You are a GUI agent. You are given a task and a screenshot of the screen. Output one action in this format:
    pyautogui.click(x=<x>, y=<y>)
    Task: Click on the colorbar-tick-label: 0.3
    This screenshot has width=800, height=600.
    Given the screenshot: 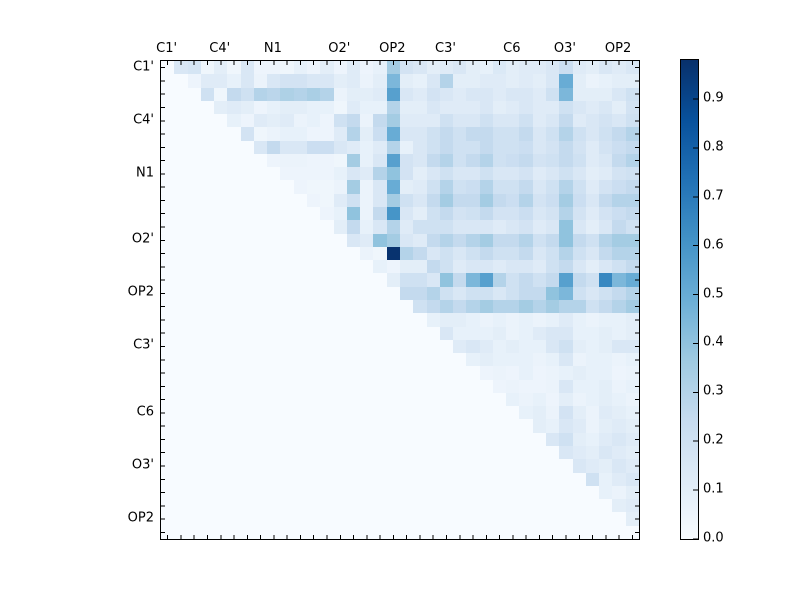 What is the action you would take?
    pyautogui.click(x=713, y=391)
    